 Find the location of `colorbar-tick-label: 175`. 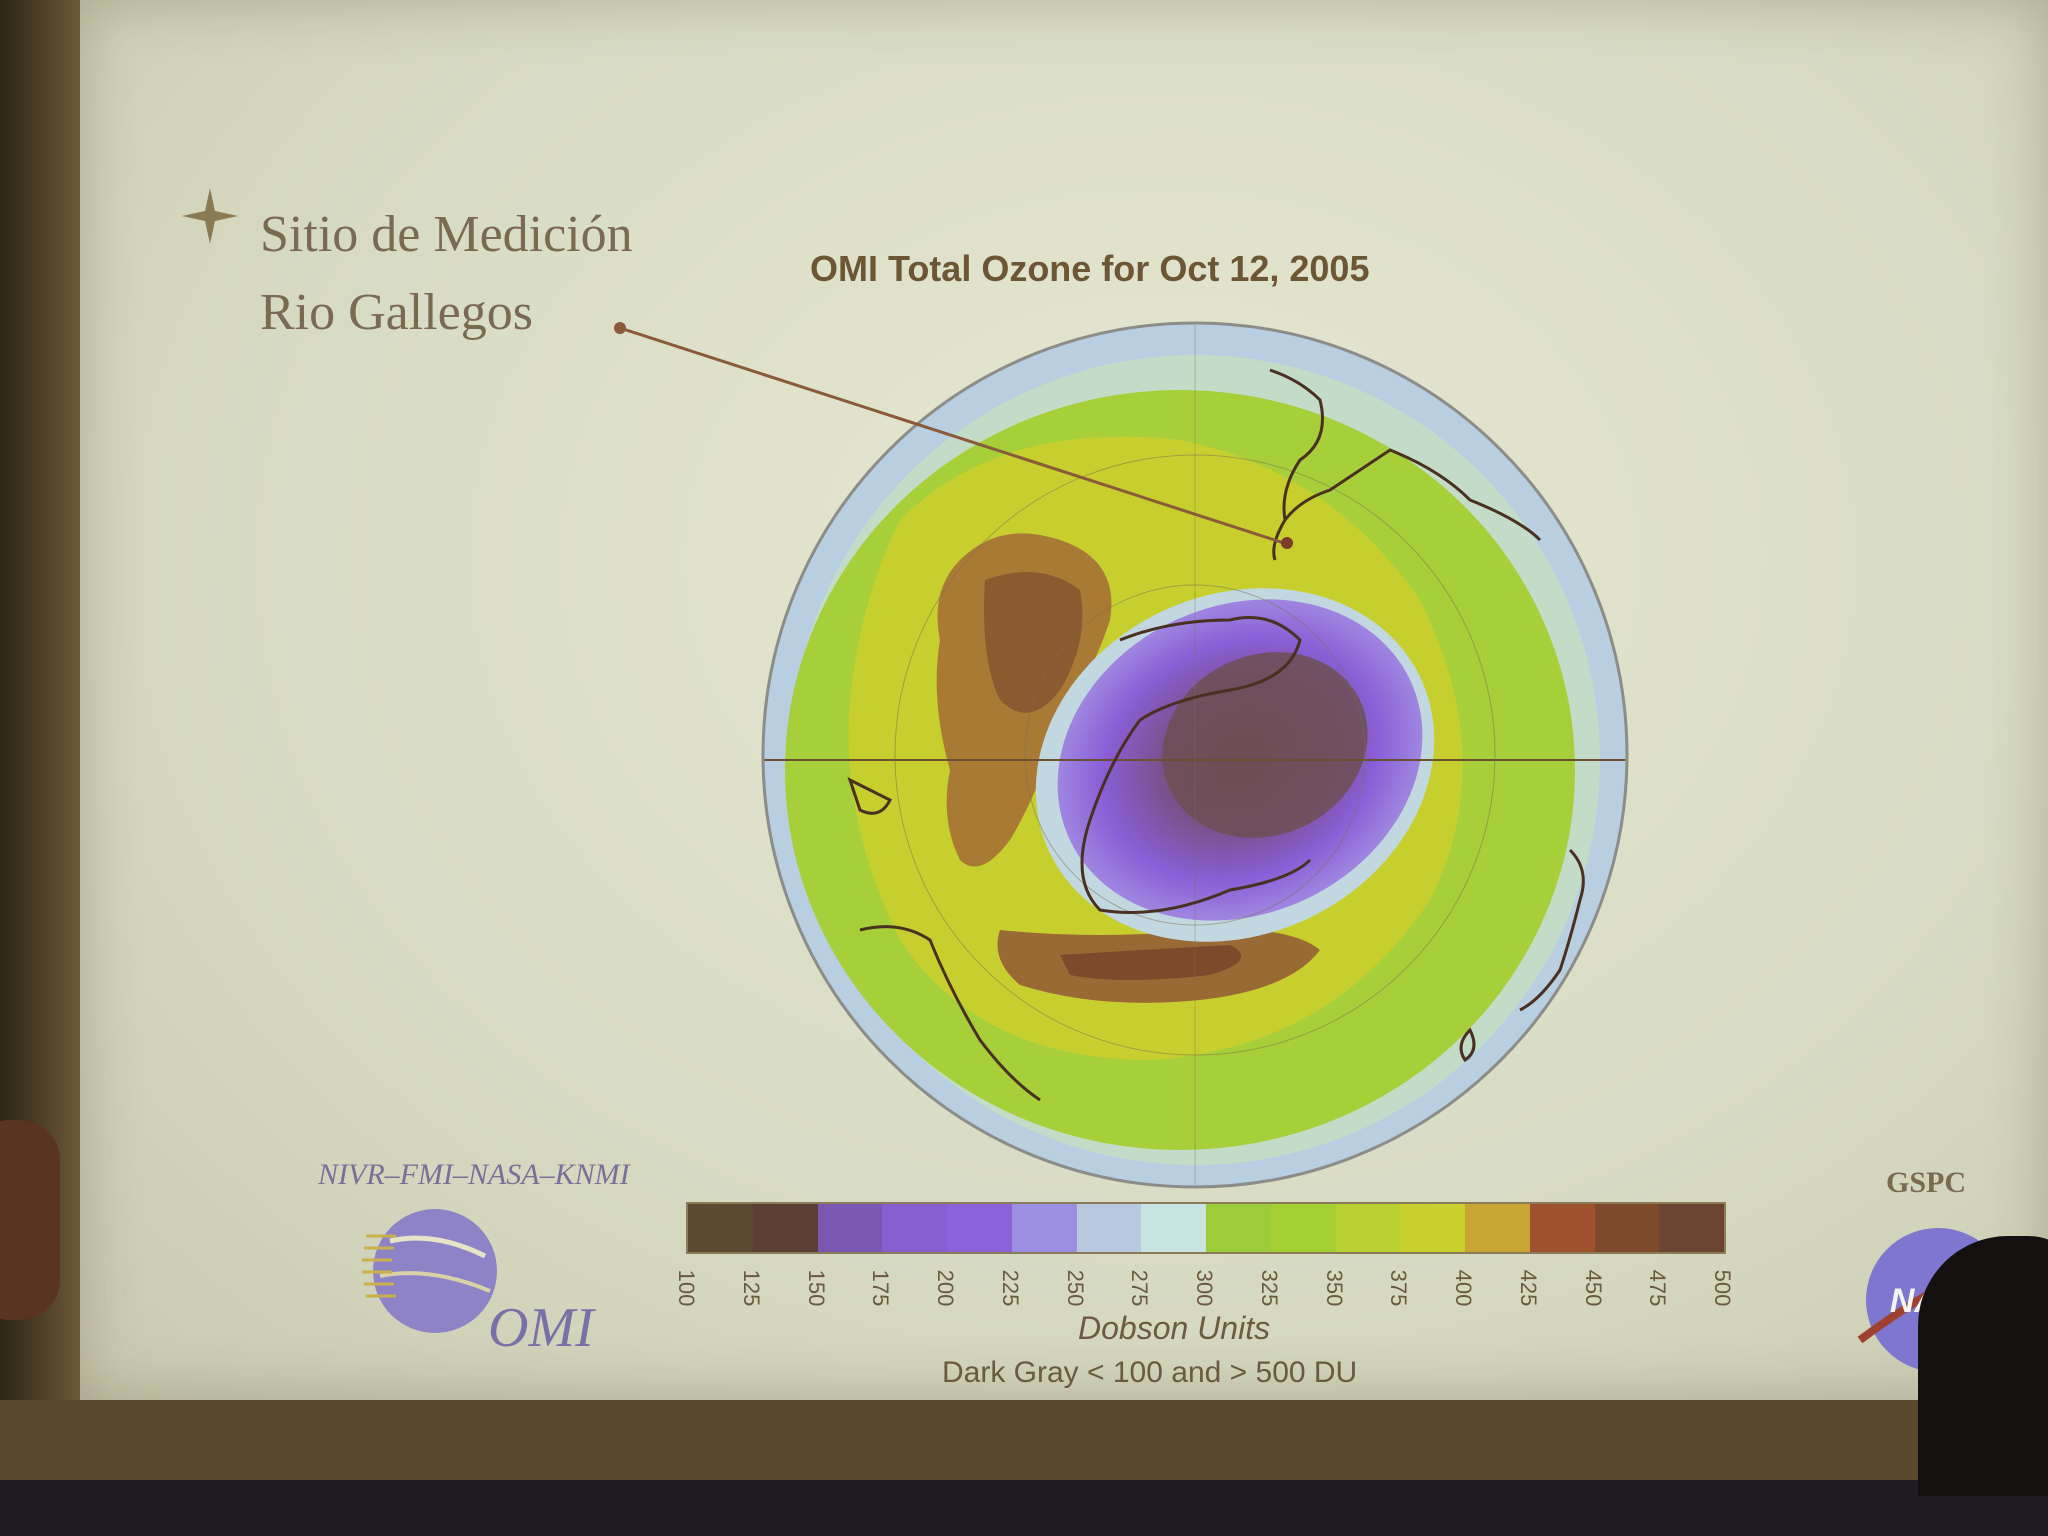

colorbar-tick-label: 175 is located at coordinates (881, 1288).